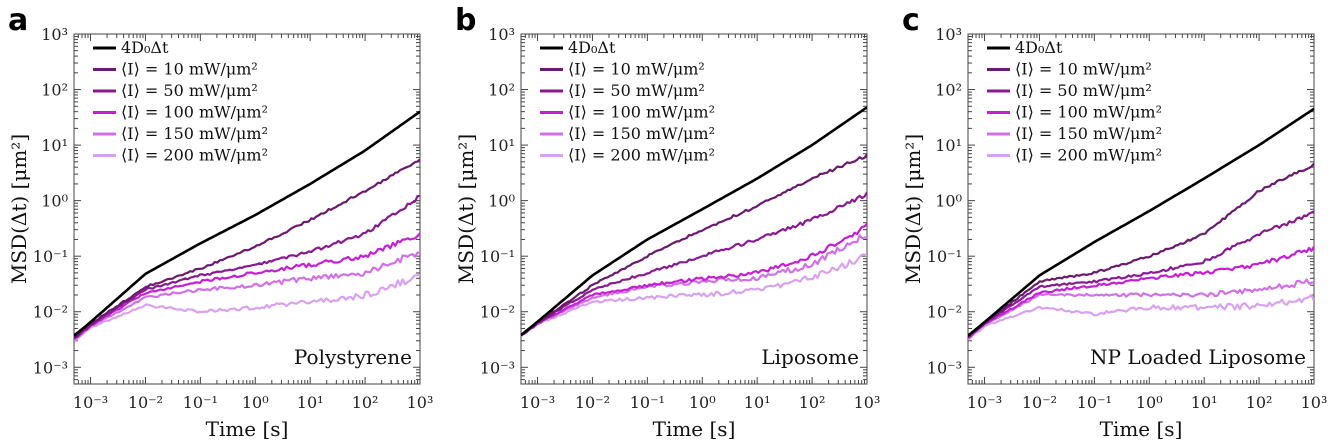 The height and width of the screenshot is (447, 1341). What do you see at coordinates (810, 357) in the screenshot?
I see `sample-annotation: Liposome` at bounding box center [810, 357].